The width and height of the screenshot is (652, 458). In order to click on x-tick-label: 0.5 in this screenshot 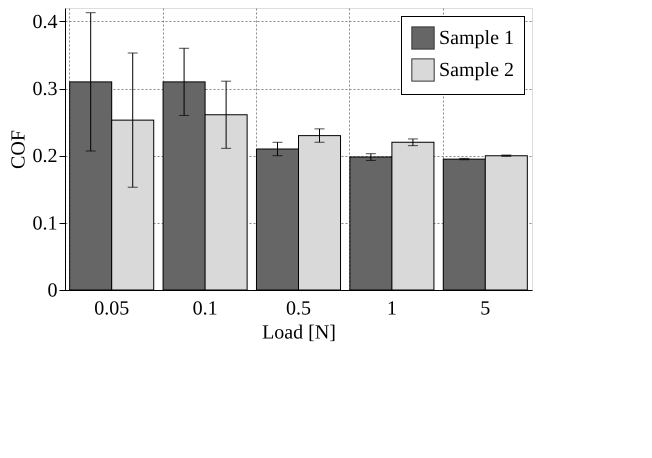, I will do `click(298, 309)`.